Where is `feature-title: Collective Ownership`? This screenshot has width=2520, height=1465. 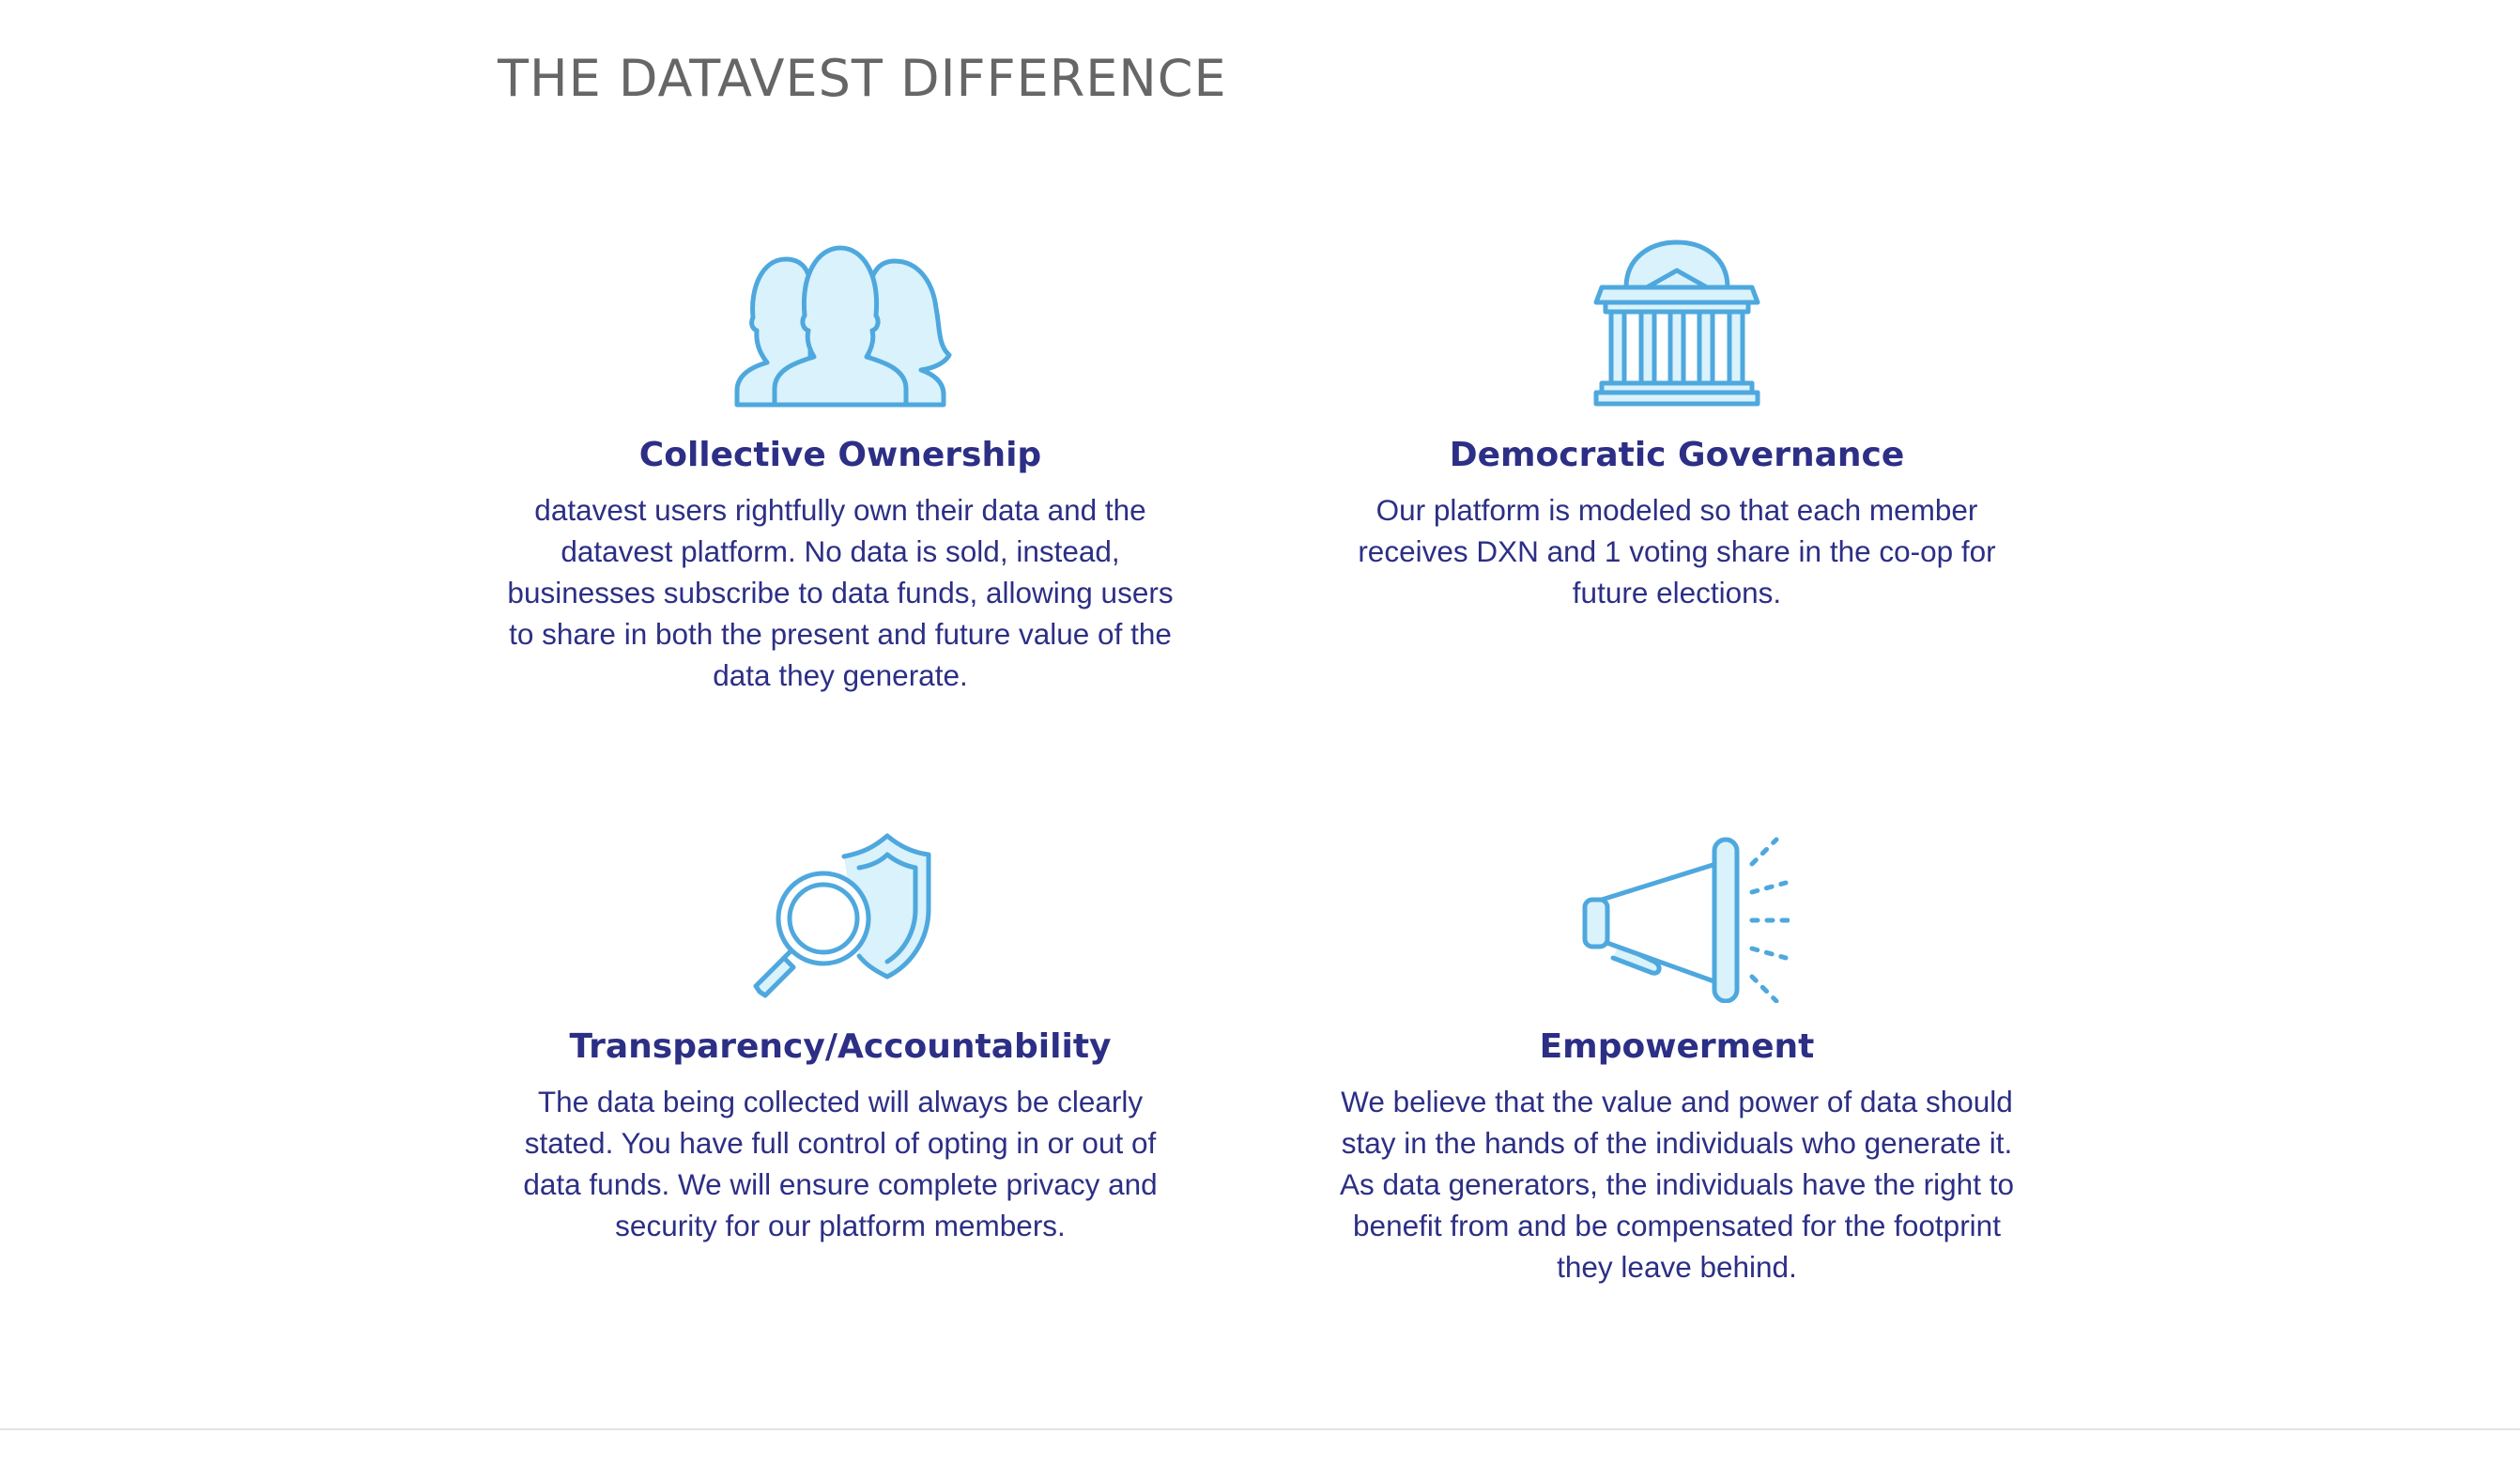
feature-title: Collective Ownership is located at coordinates (840, 455).